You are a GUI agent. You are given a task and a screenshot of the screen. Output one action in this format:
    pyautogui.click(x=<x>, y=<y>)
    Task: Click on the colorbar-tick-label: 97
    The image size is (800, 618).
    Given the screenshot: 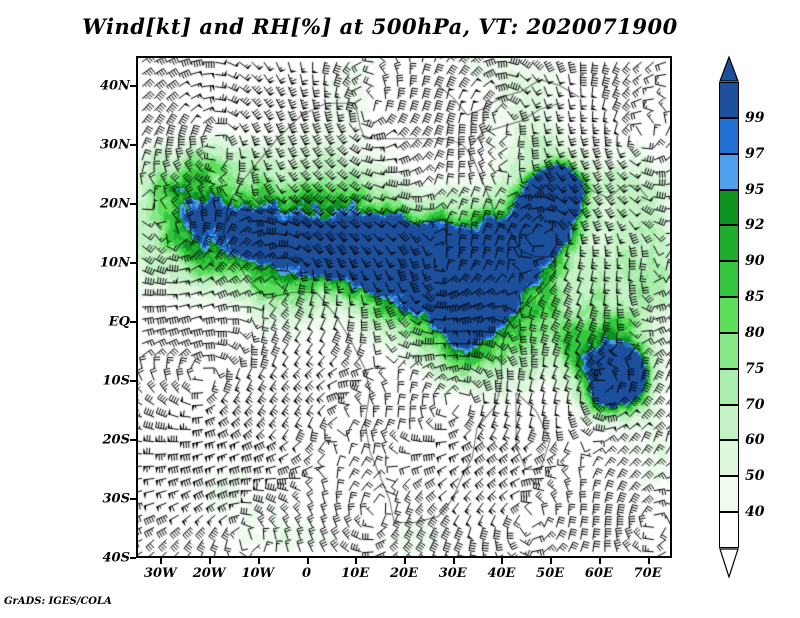 What is the action you would take?
    pyautogui.click(x=755, y=153)
    